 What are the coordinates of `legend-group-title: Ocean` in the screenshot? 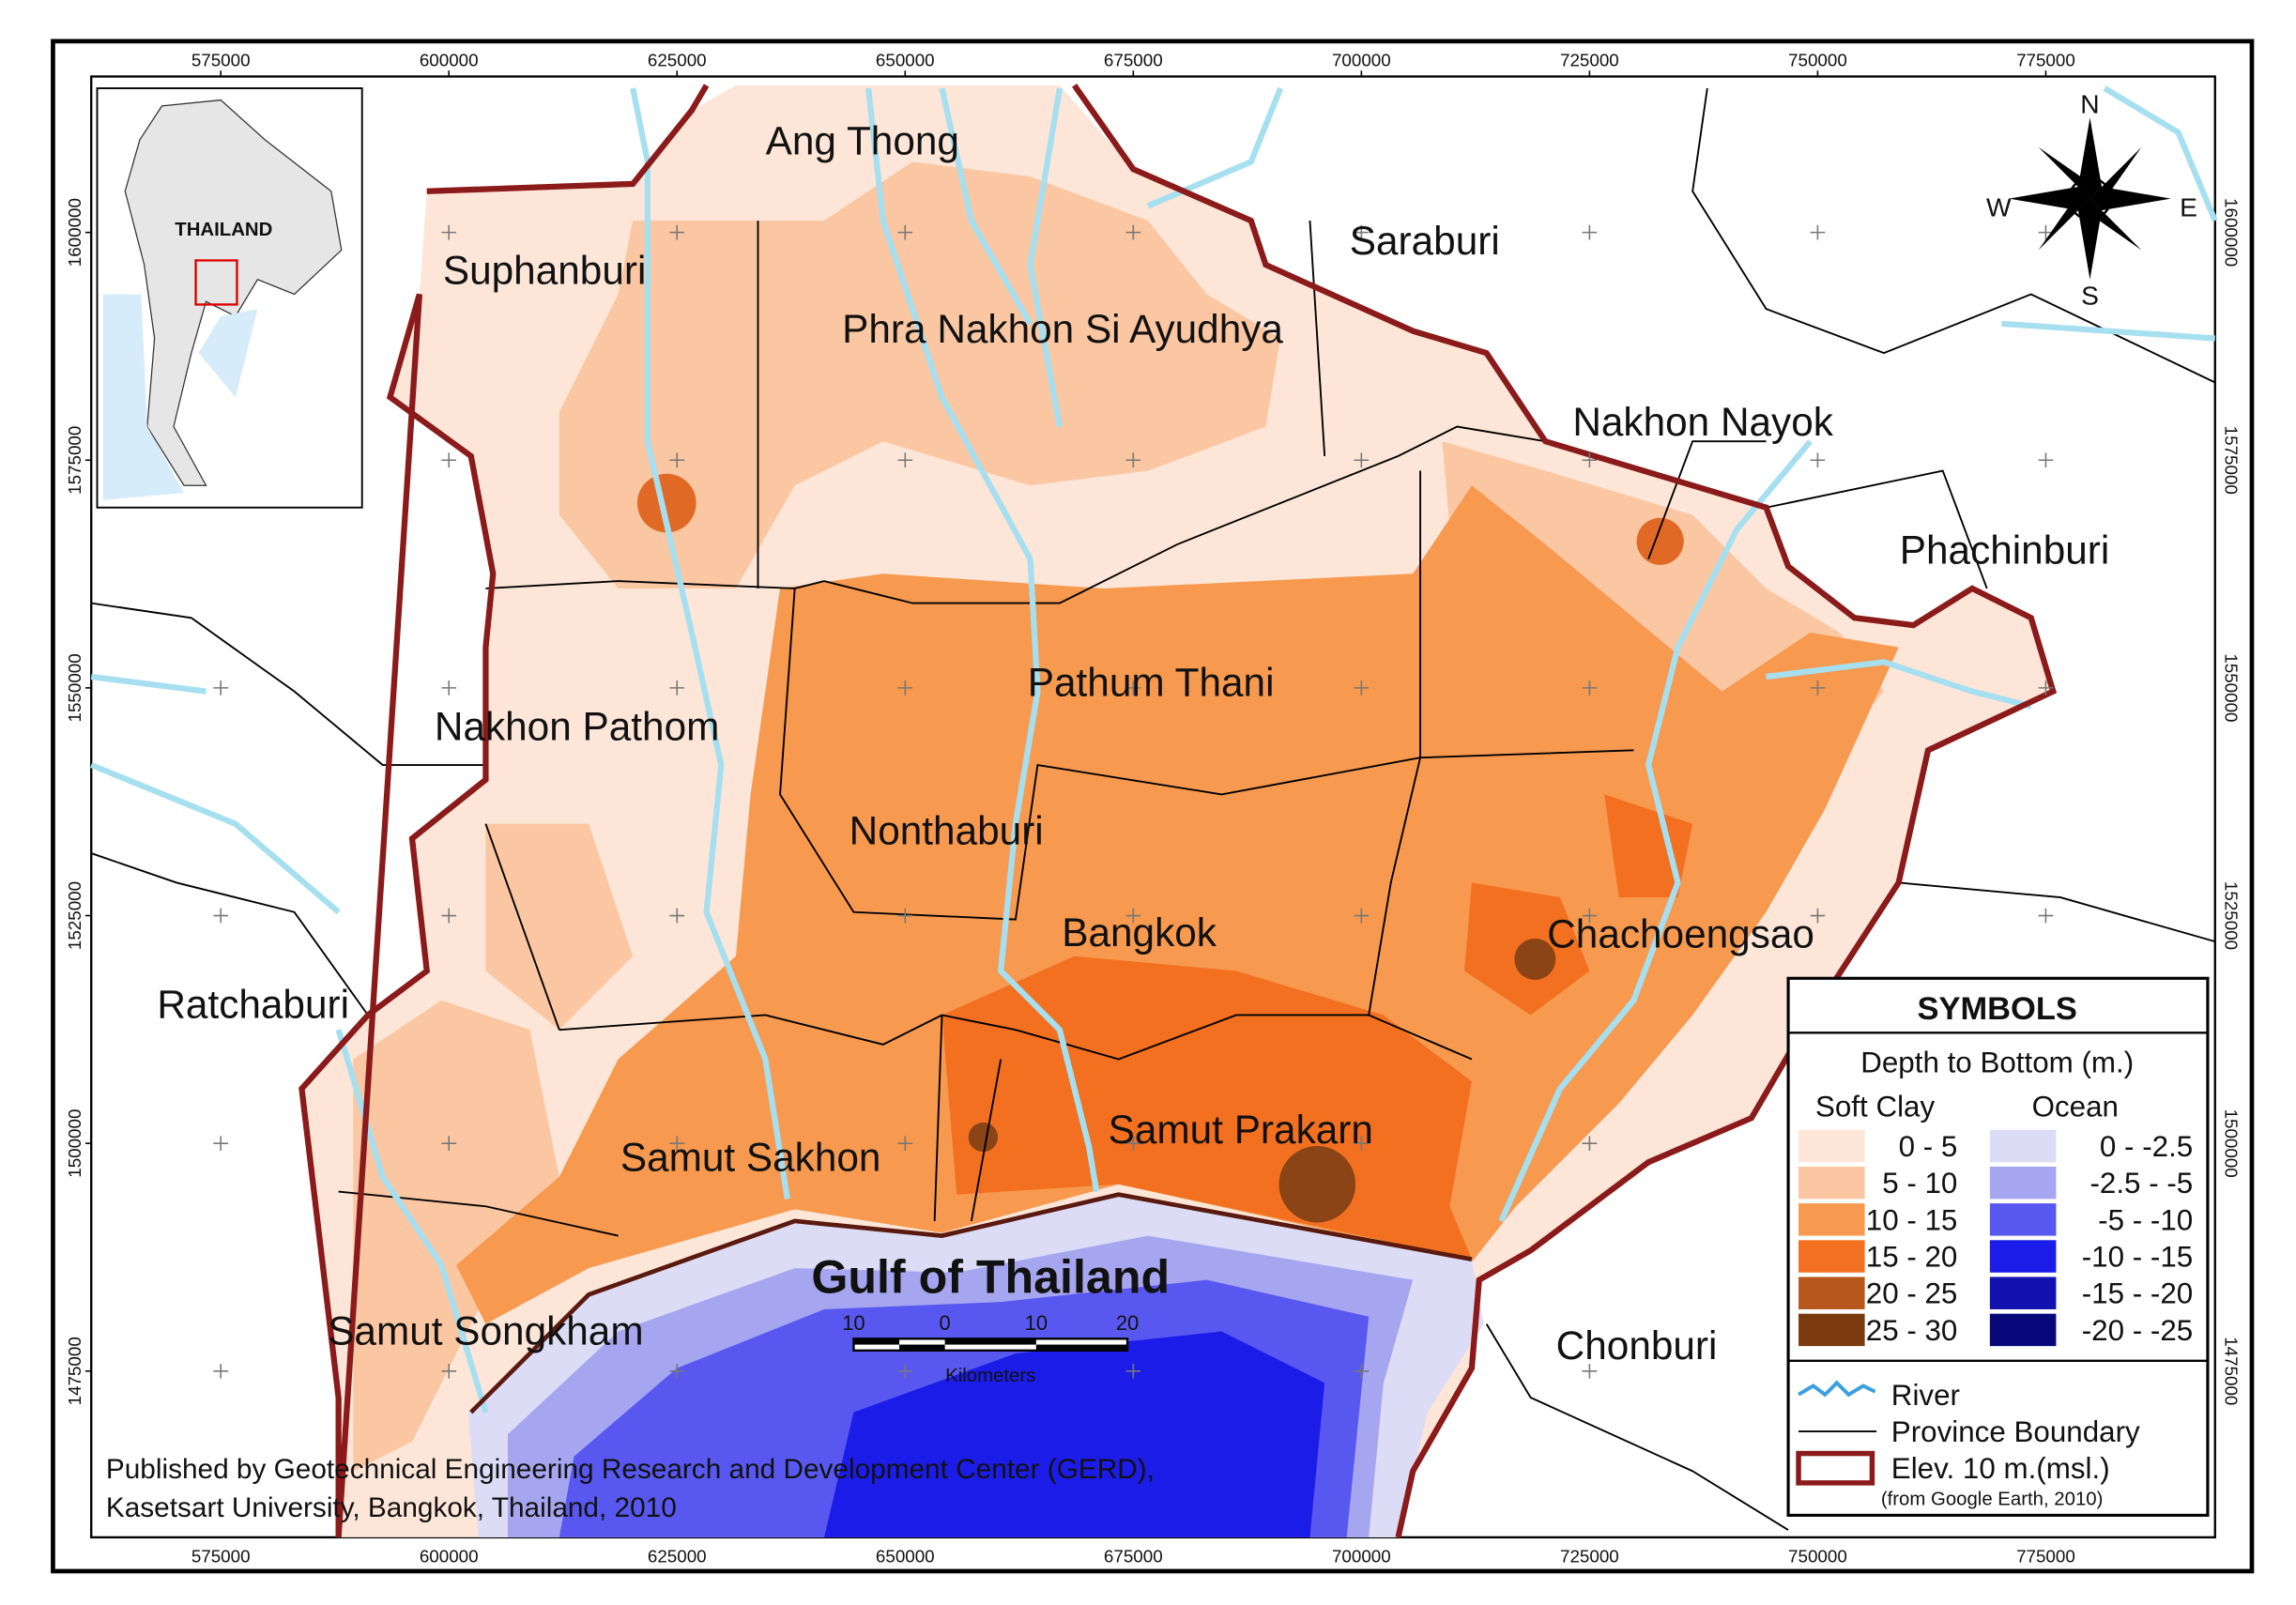 It's located at (2075, 1107).